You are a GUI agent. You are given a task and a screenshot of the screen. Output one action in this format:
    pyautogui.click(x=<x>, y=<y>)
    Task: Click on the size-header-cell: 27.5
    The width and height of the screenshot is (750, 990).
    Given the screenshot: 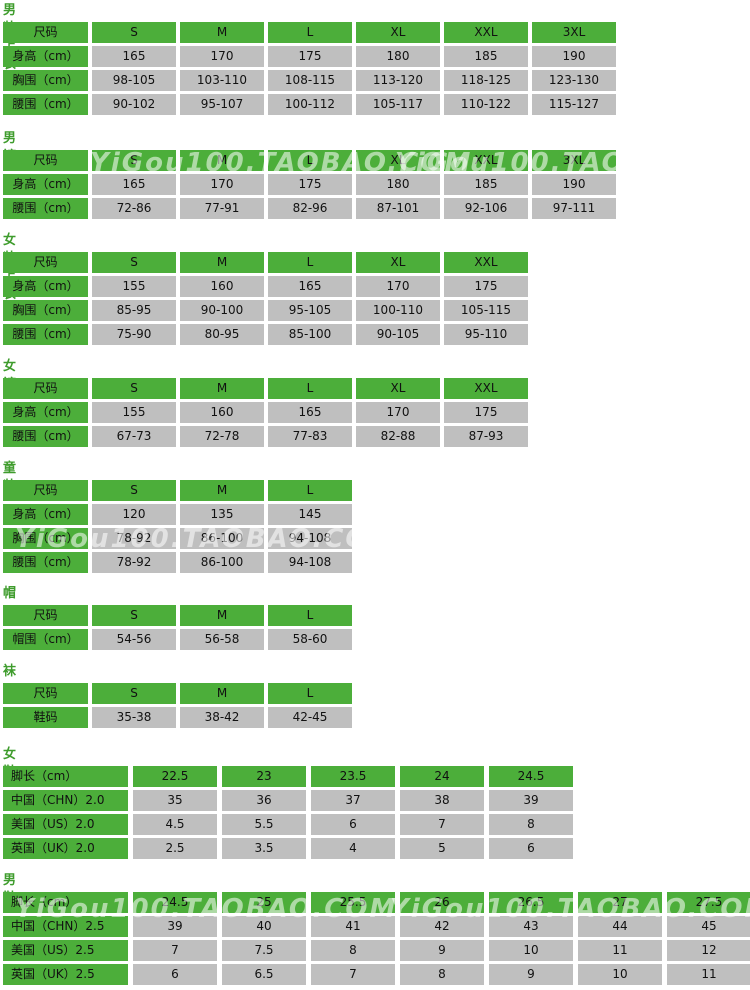 What is the action you would take?
    pyautogui.click(x=708, y=902)
    